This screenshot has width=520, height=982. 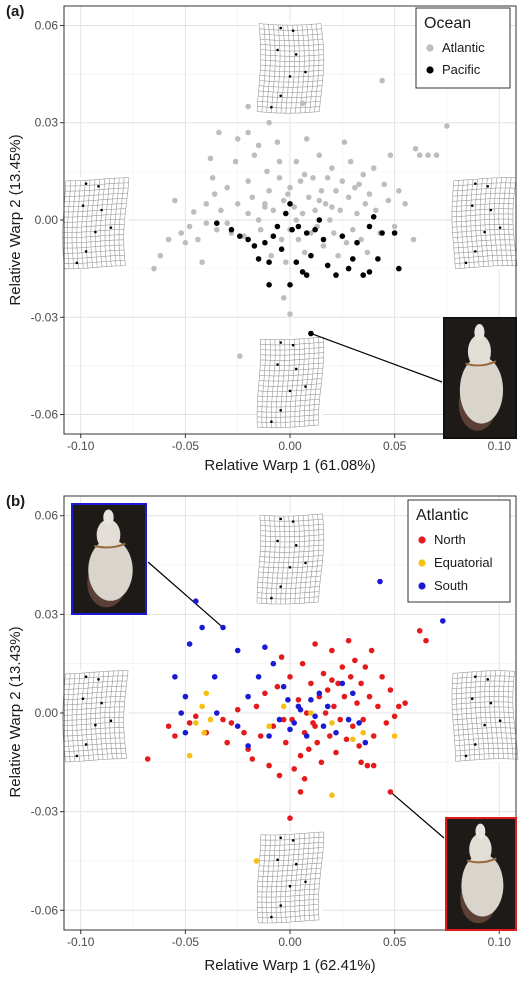 What do you see at coordinates (430, 48) in the screenshot?
I see `legend-marker-atlantic` at bounding box center [430, 48].